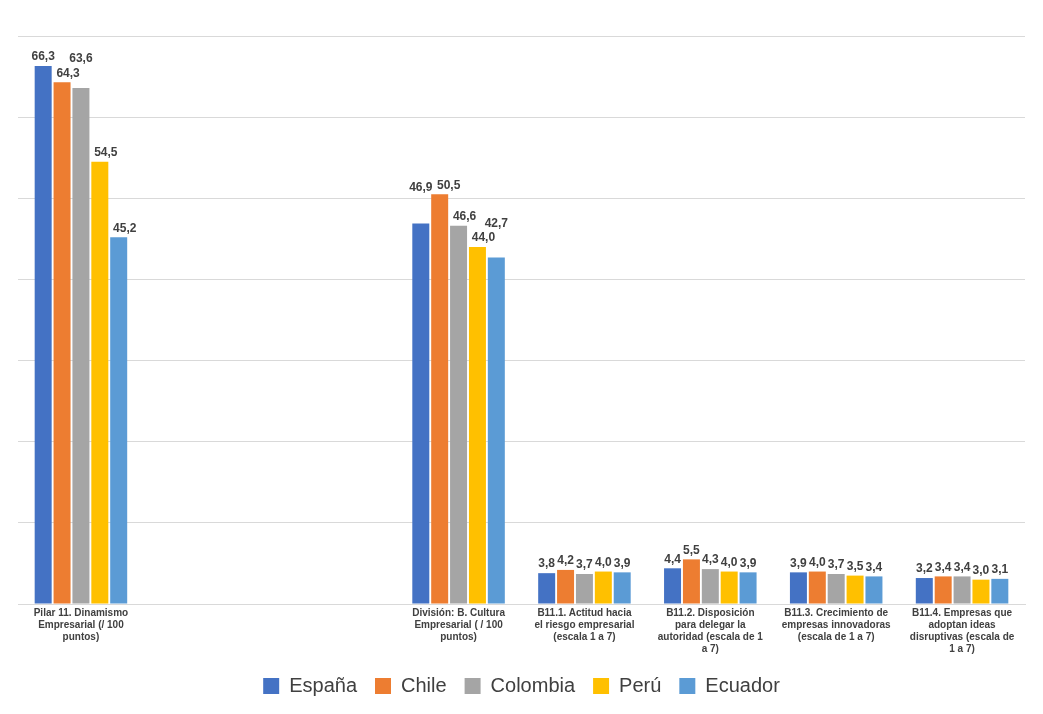 The height and width of the screenshot is (714, 1043). I want to click on x-tick-label: División: B. Cultura Empresarial ( / 100 puntos), so click(459, 624).